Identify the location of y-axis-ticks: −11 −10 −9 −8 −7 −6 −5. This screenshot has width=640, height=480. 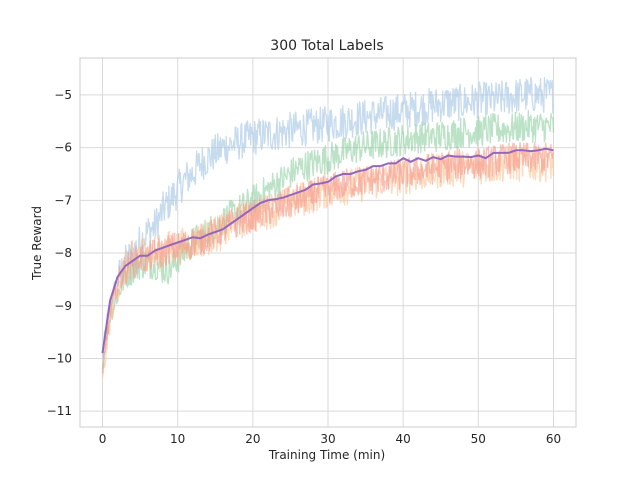
(59, 253).